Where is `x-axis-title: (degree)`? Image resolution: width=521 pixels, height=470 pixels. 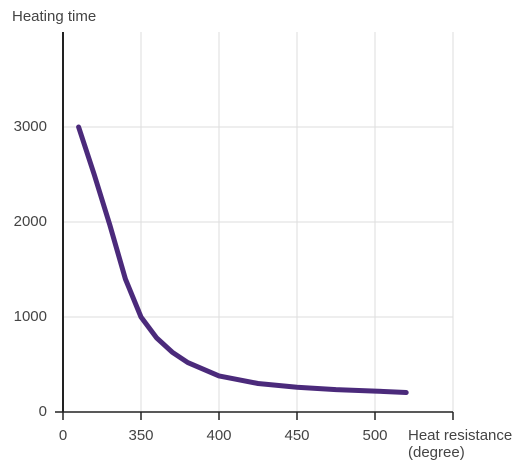
x-axis-title: (degree) is located at coordinates (436, 452).